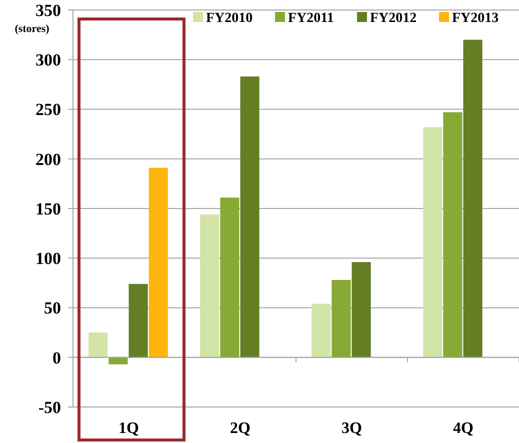  Describe the element at coordinates (229, 18) in the screenshot. I see `legend-label: FY2010` at that location.